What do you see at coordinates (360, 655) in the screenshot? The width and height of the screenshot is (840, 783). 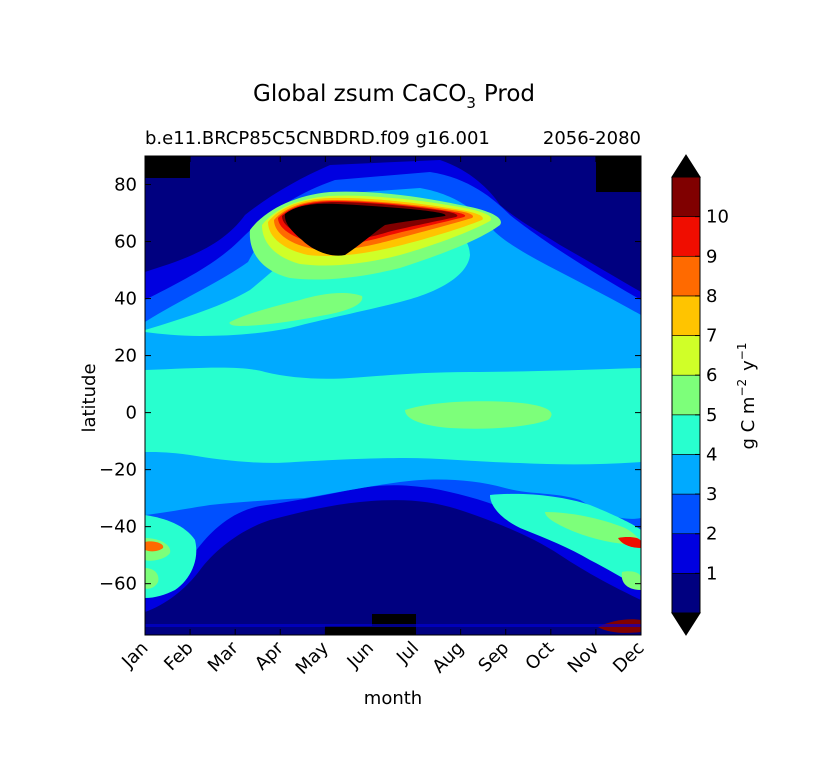 I see `x-tick-label: Jun` at bounding box center [360, 655].